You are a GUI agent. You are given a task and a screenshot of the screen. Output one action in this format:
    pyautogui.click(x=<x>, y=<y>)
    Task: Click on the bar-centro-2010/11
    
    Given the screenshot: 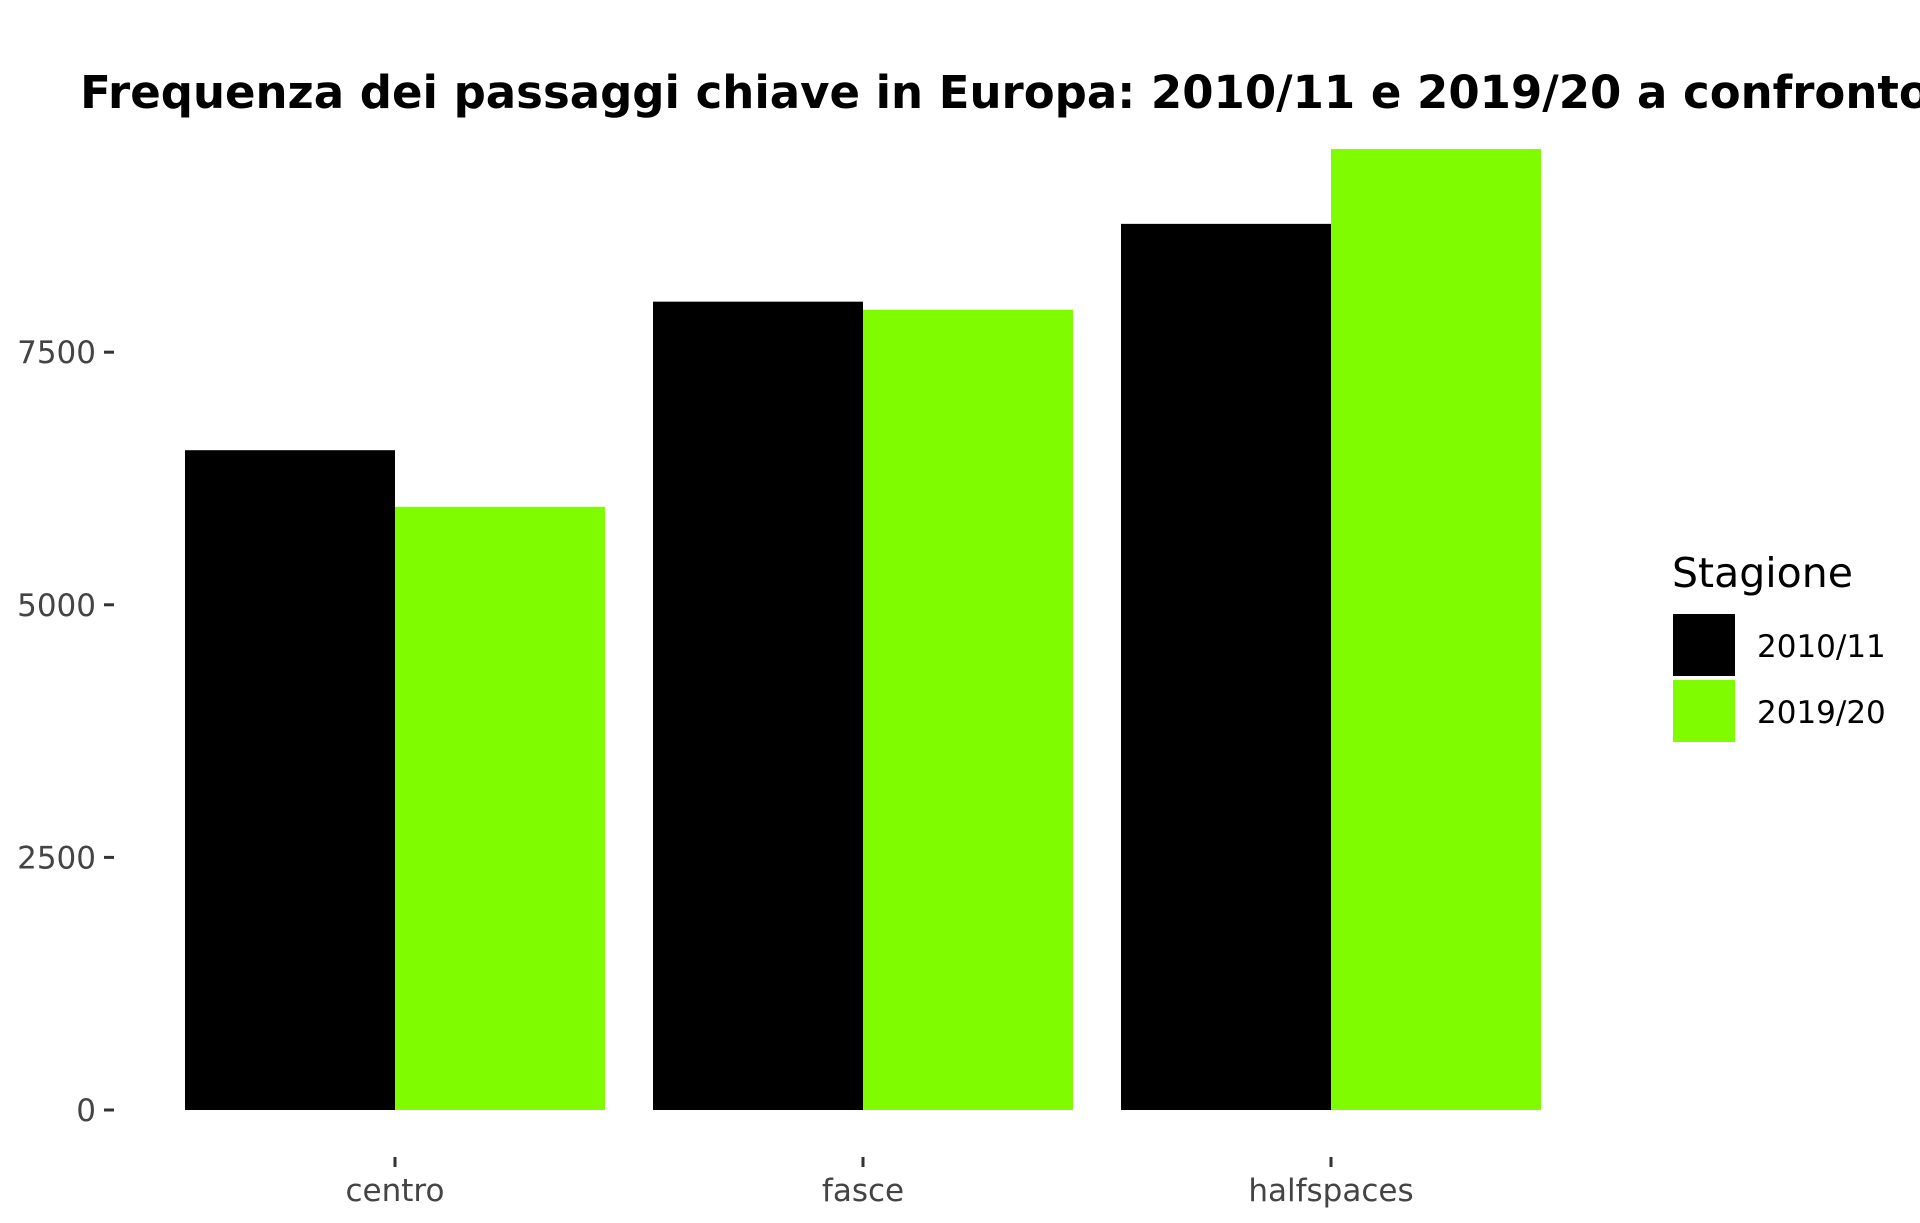 What is the action you would take?
    pyautogui.click(x=290, y=780)
    